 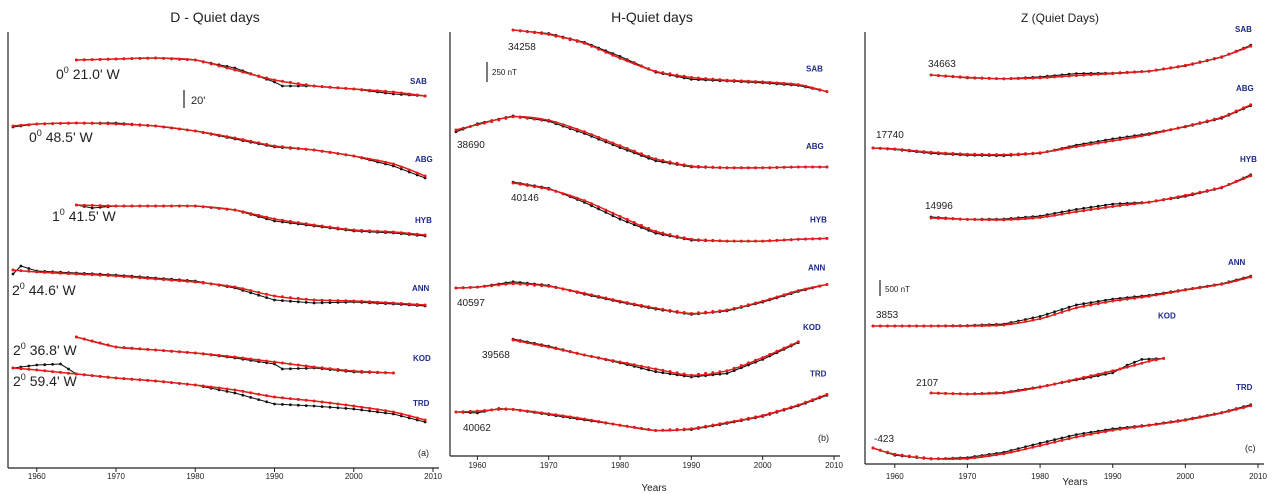 What do you see at coordinates (890, 135) in the screenshot?
I see `baseline-label: 17740` at bounding box center [890, 135].